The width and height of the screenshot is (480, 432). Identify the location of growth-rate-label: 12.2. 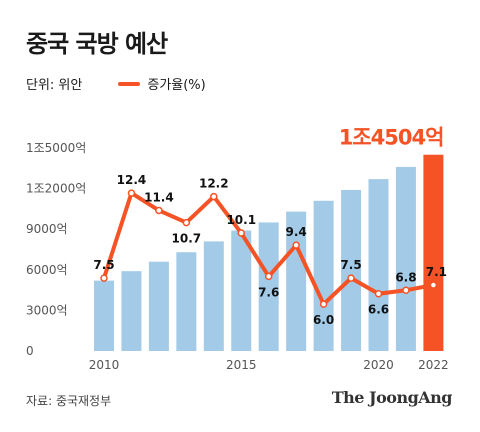
(214, 184).